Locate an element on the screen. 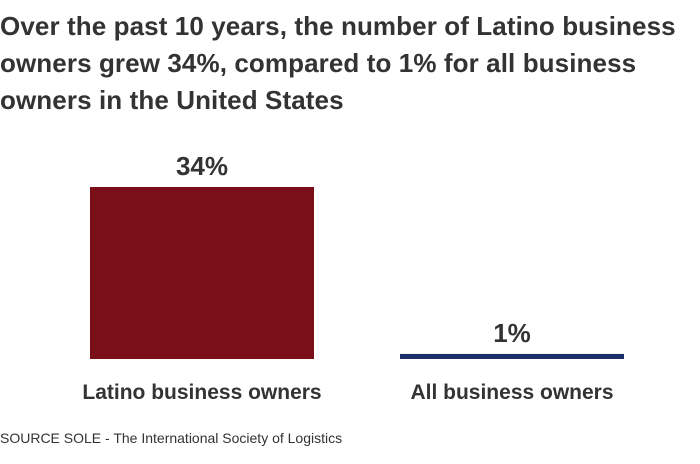 The height and width of the screenshot is (464, 700). category-label-1: All business owners is located at coordinates (511, 392).